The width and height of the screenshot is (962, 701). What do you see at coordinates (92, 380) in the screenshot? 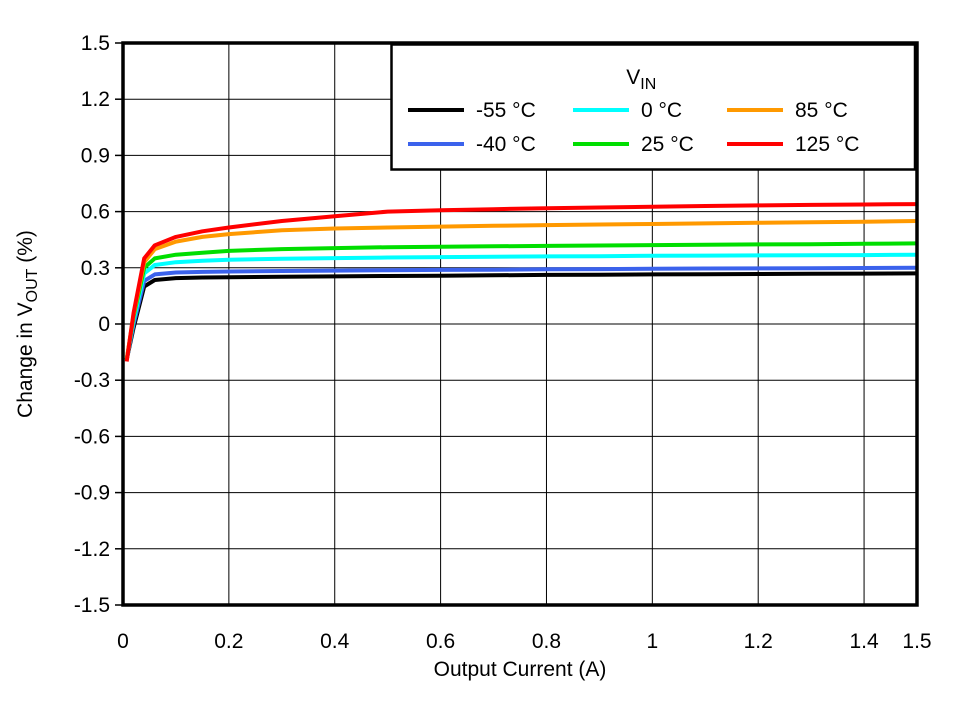
I see `y-tick-label: -0.3` at bounding box center [92, 380].